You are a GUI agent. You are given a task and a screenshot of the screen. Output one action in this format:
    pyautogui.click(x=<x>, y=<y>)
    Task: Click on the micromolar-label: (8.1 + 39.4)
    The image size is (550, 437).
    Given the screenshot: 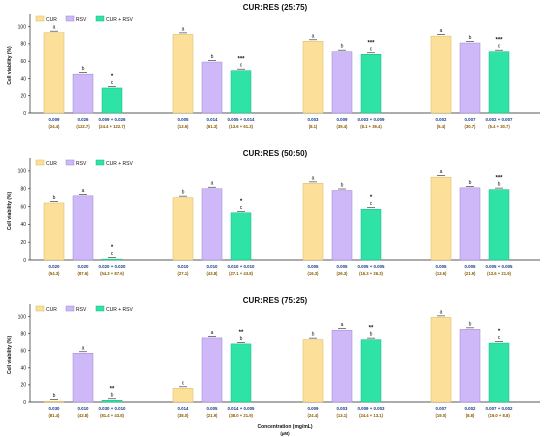 What is the action you would take?
    pyautogui.click(x=371, y=126)
    